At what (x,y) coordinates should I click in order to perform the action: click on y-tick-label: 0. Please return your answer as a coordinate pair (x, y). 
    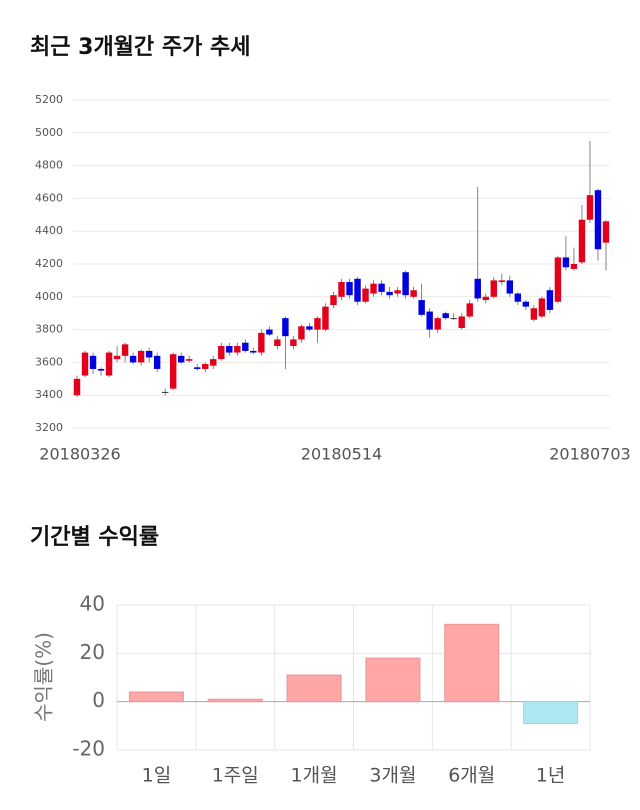
    Looking at the image, I should click on (98, 700).